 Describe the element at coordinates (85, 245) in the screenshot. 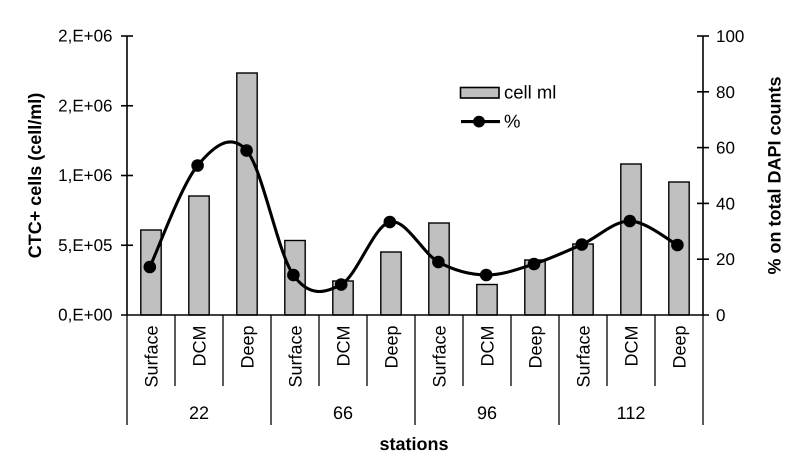

I see `svg-text: 5,E+05` at that location.